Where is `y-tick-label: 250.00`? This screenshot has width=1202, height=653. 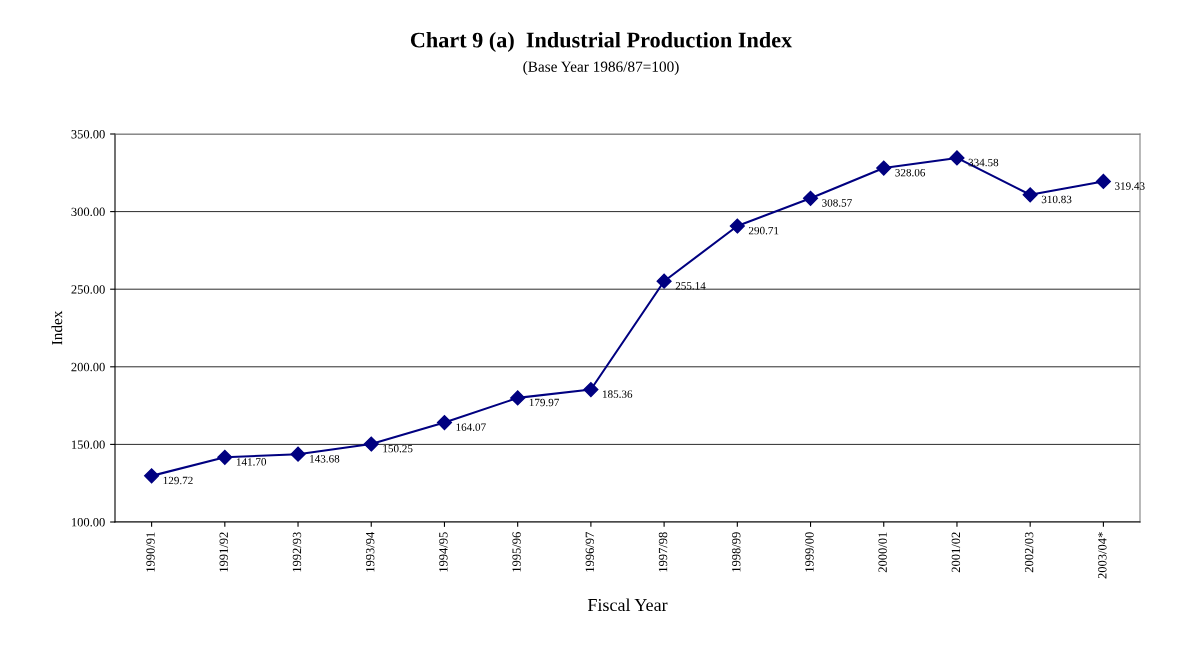
y-tick-label: 250.00 is located at coordinates (88, 289).